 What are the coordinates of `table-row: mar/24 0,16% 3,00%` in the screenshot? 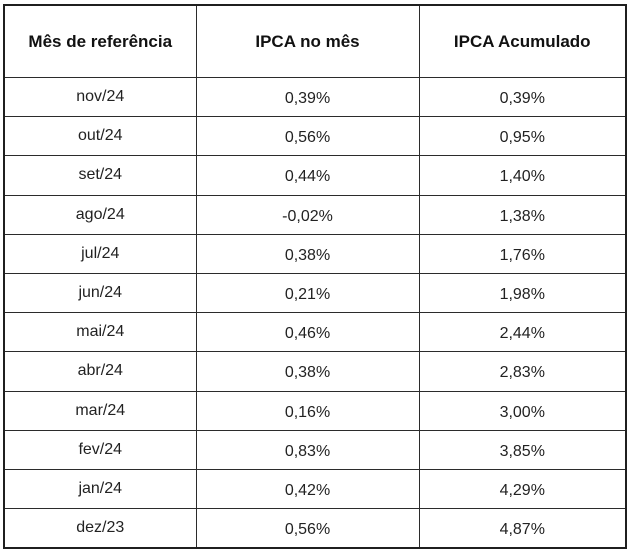 It's located at (315, 410).